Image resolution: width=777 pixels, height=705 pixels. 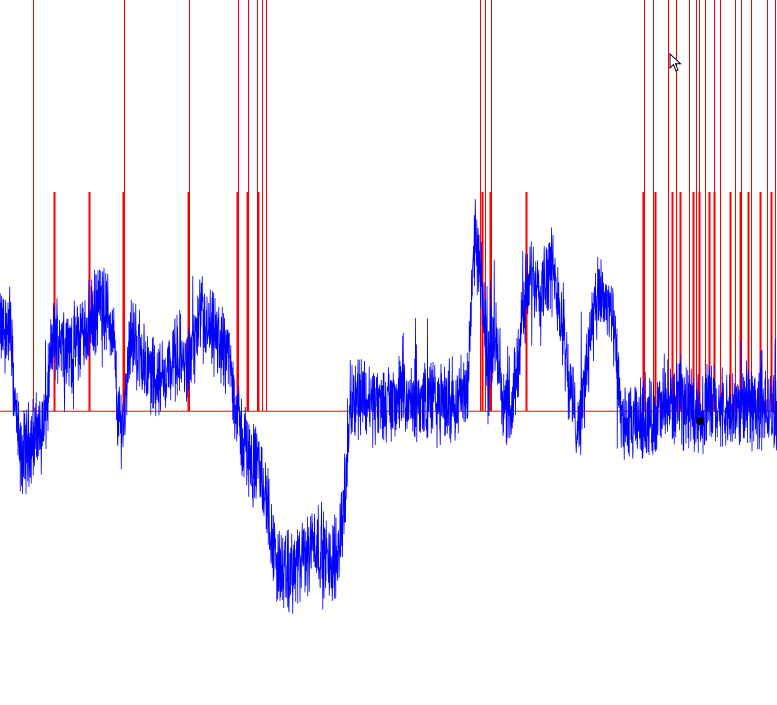 I want to click on mouse-pointer-icon, so click(x=675, y=62).